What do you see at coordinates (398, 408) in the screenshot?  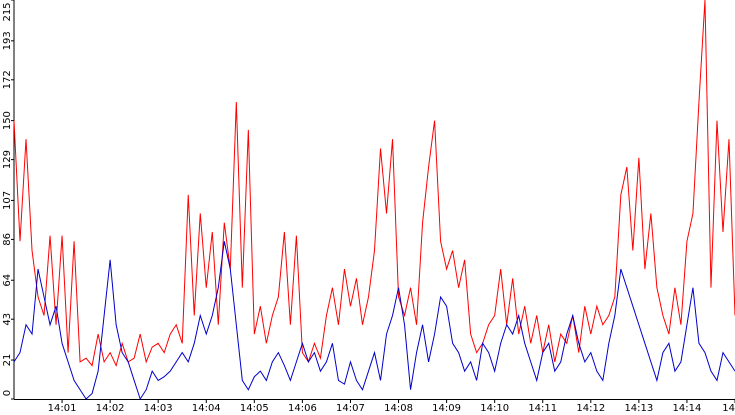 I see `x-tick-label: 14:08` at bounding box center [398, 408].